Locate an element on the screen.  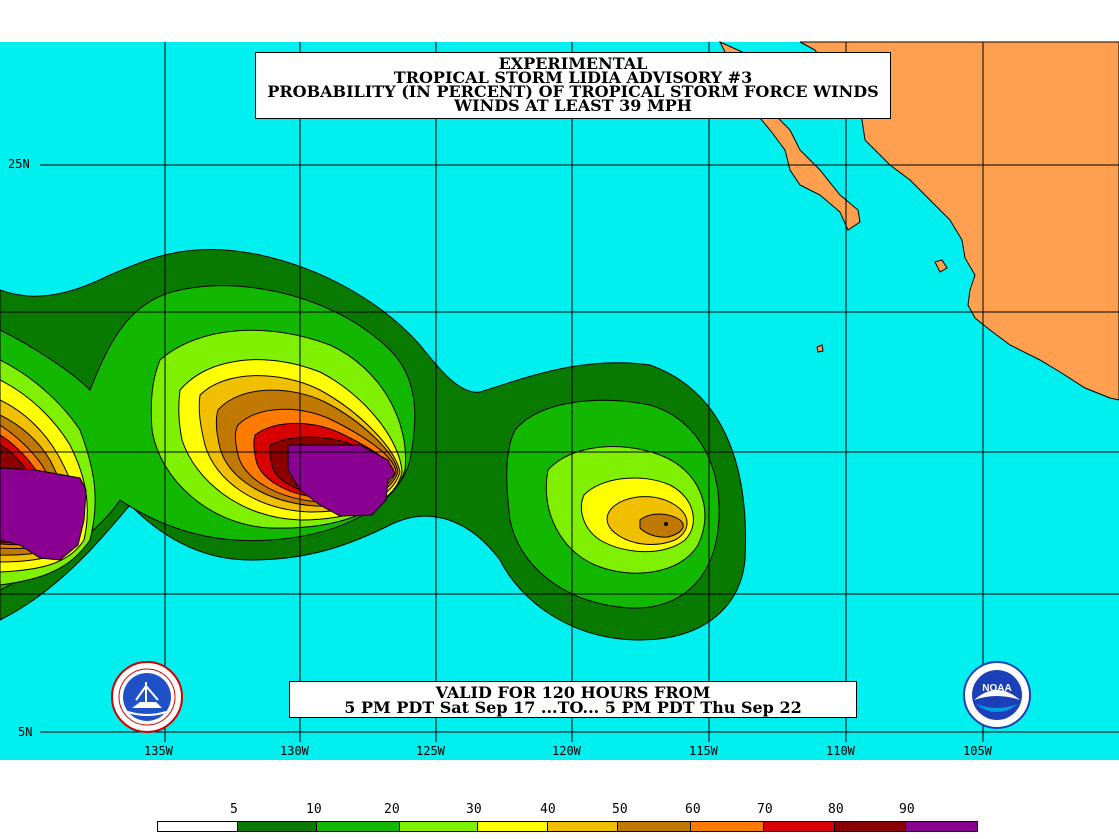
lon-label-110w: 110W is located at coordinates (840, 751).